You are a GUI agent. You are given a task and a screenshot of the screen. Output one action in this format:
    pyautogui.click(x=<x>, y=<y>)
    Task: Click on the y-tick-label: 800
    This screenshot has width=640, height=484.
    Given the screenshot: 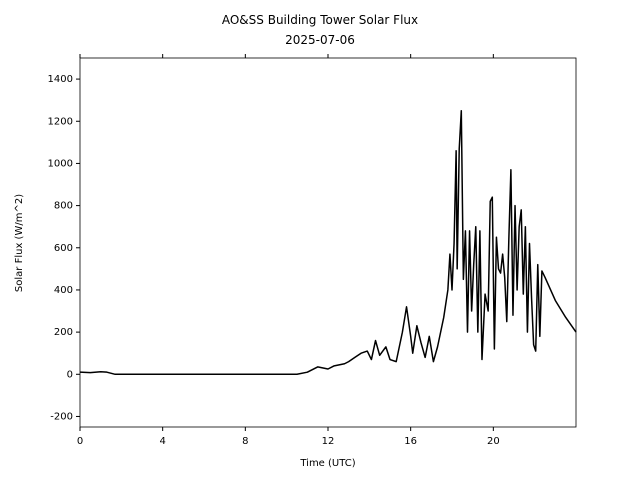 What is the action you would take?
    pyautogui.click(x=63, y=206)
    